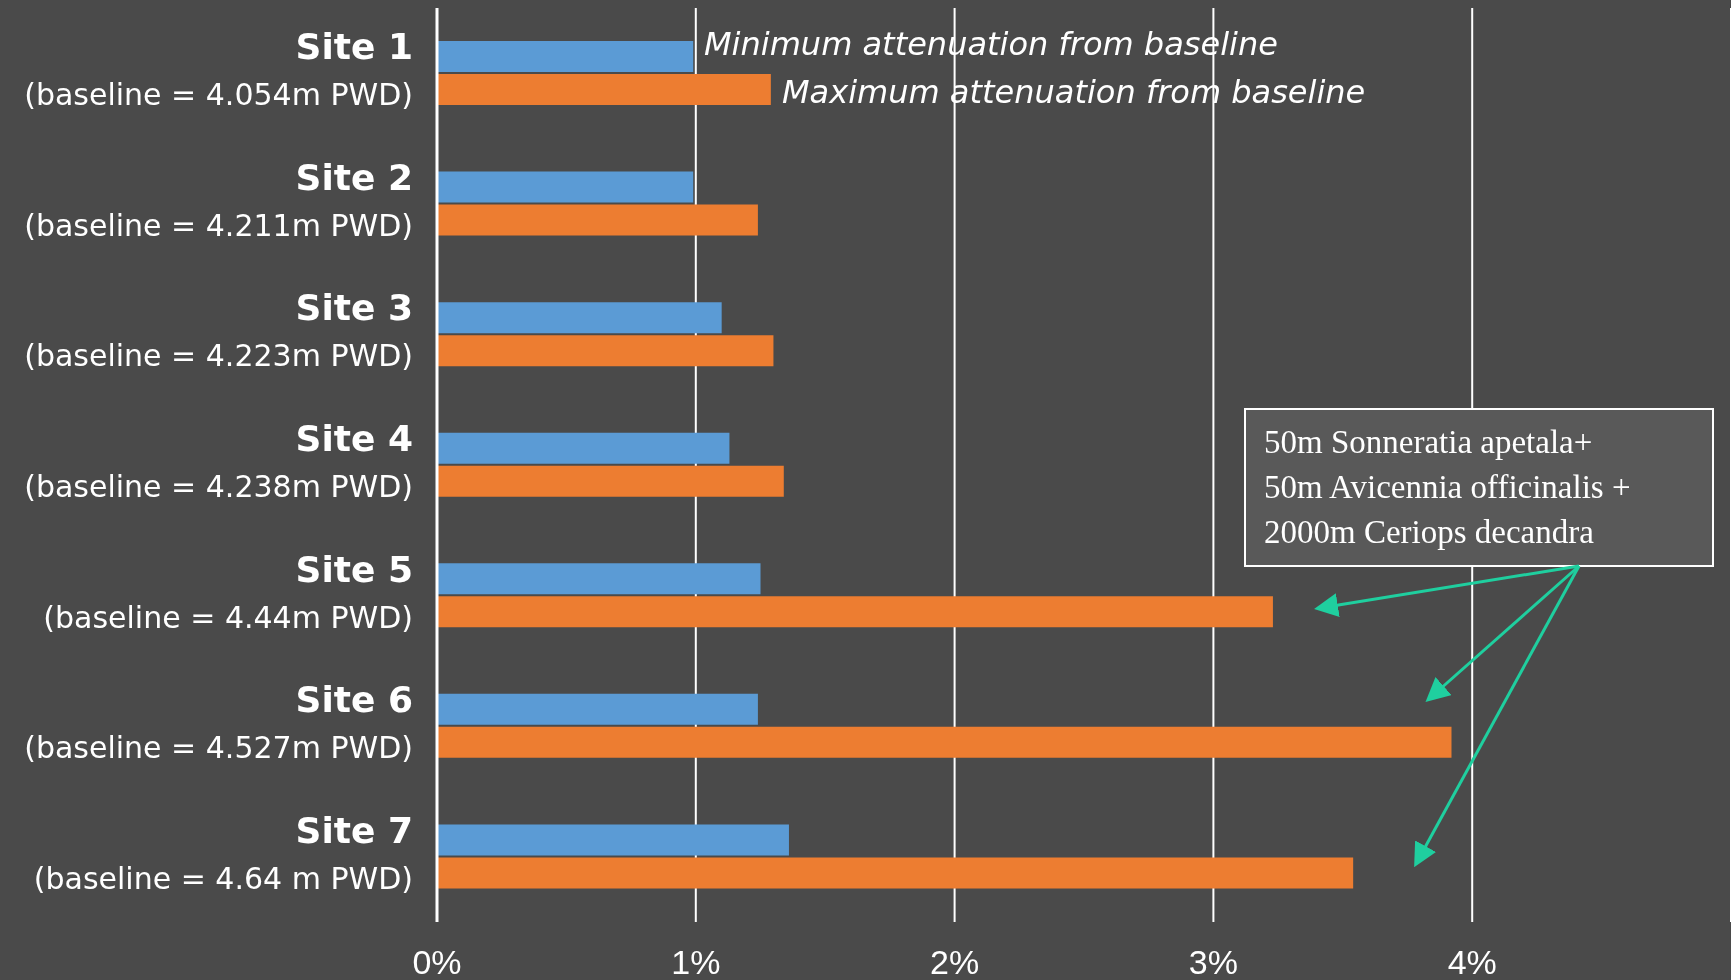 This screenshot has height=980, width=1731. What do you see at coordinates (1472, 961) in the screenshot?
I see `x-tick-label: 4%` at bounding box center [1472, 961].